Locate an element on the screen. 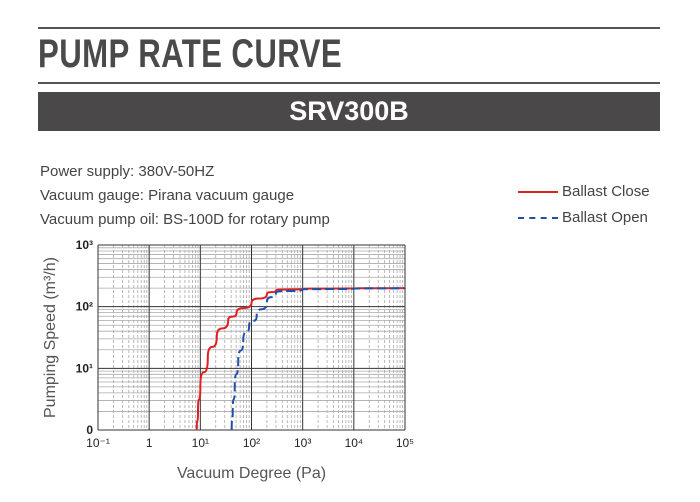  x-tick-label: 10⁻¹ is located at coordinates (98, 443).